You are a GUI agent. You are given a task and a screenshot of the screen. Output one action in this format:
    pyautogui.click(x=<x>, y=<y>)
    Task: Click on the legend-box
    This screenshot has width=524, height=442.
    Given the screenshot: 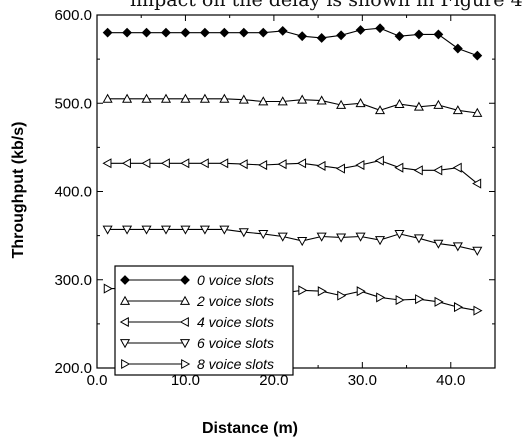 What is the action you would take?
    pyautogui.click(x=204, y=320)
    